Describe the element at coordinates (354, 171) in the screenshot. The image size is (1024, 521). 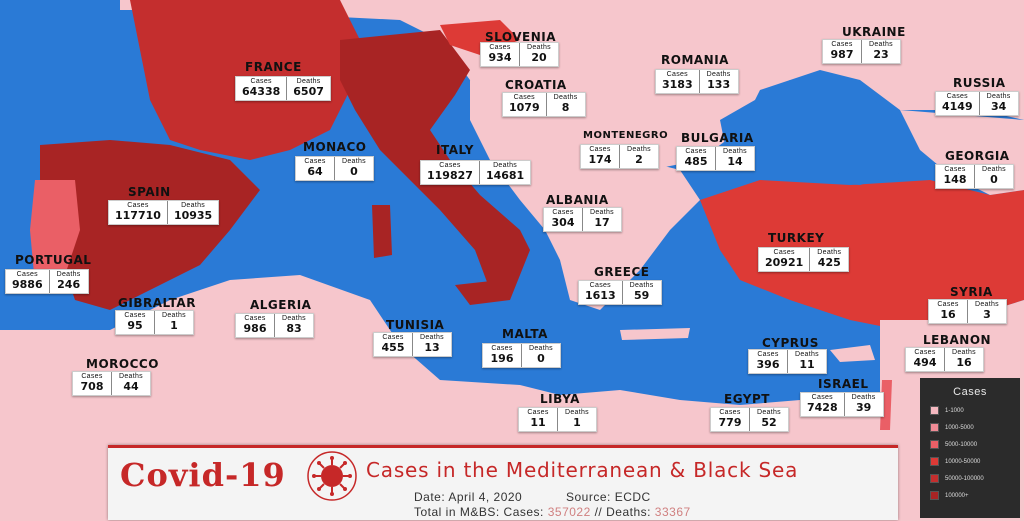
I see `deaths-value: 0` at that location.